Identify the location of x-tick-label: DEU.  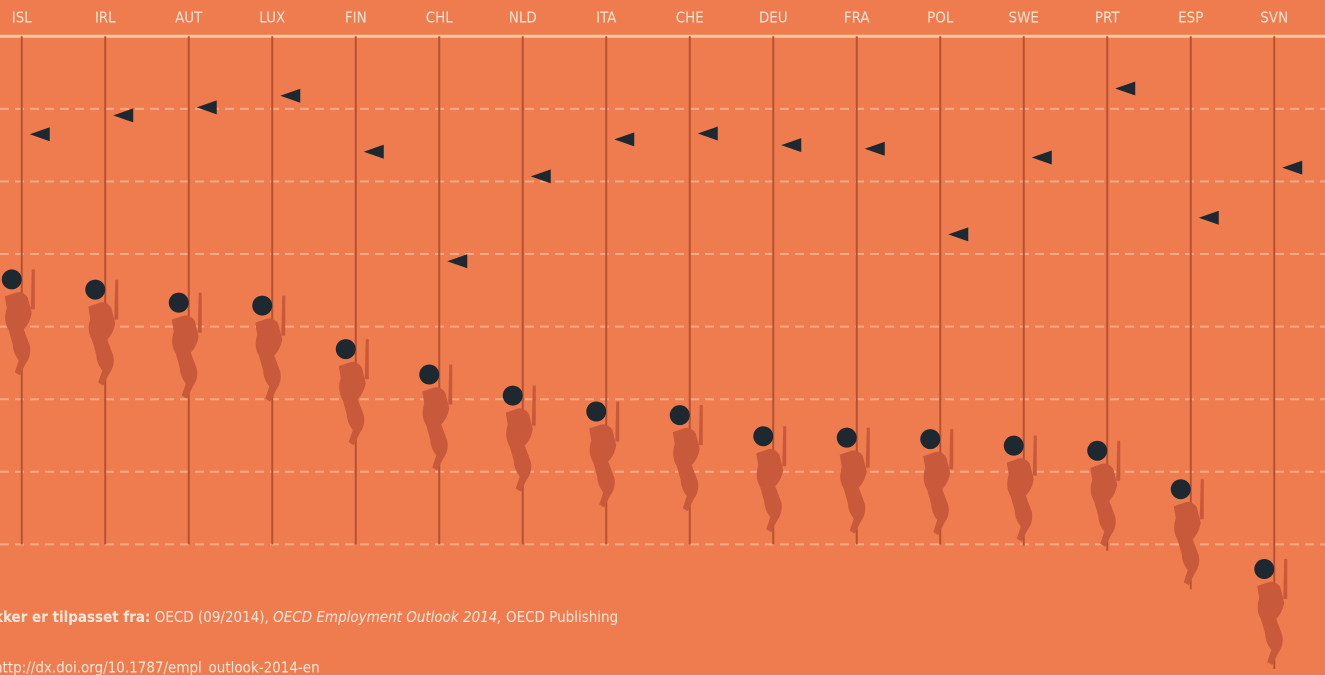
(773, 18).